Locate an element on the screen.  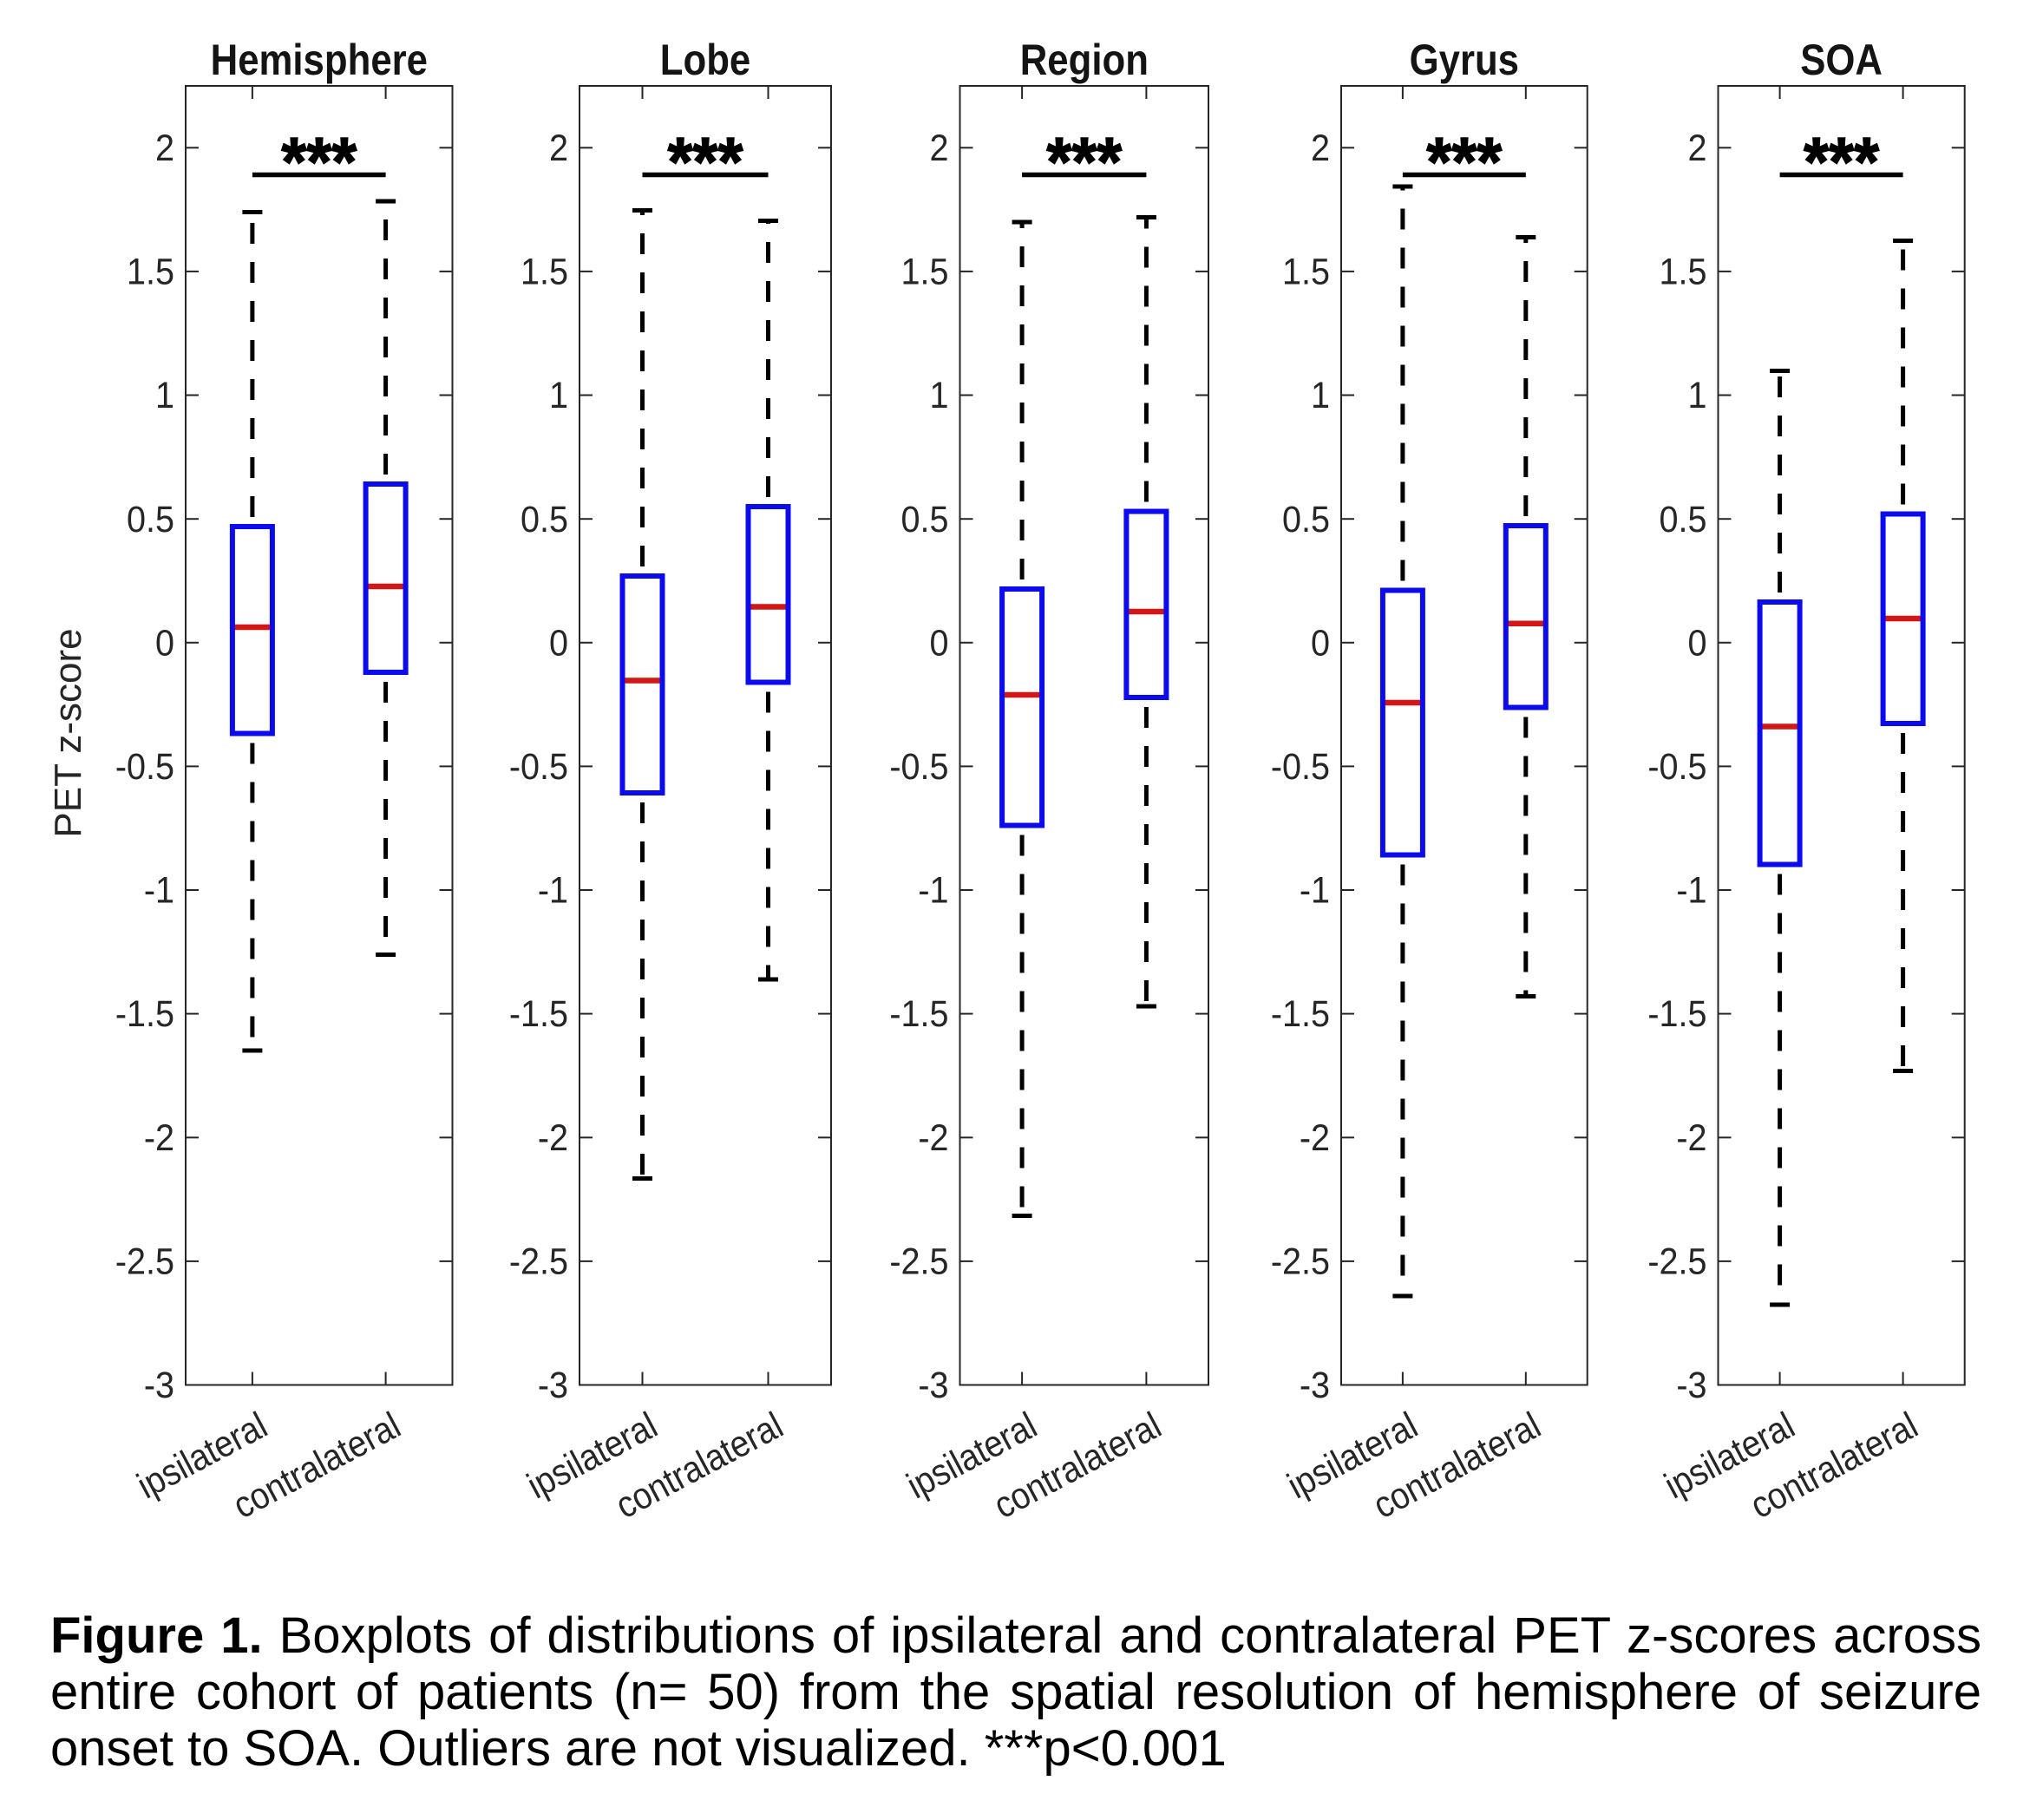
svg-text: PET z-score is located at coordinates (68, 732).